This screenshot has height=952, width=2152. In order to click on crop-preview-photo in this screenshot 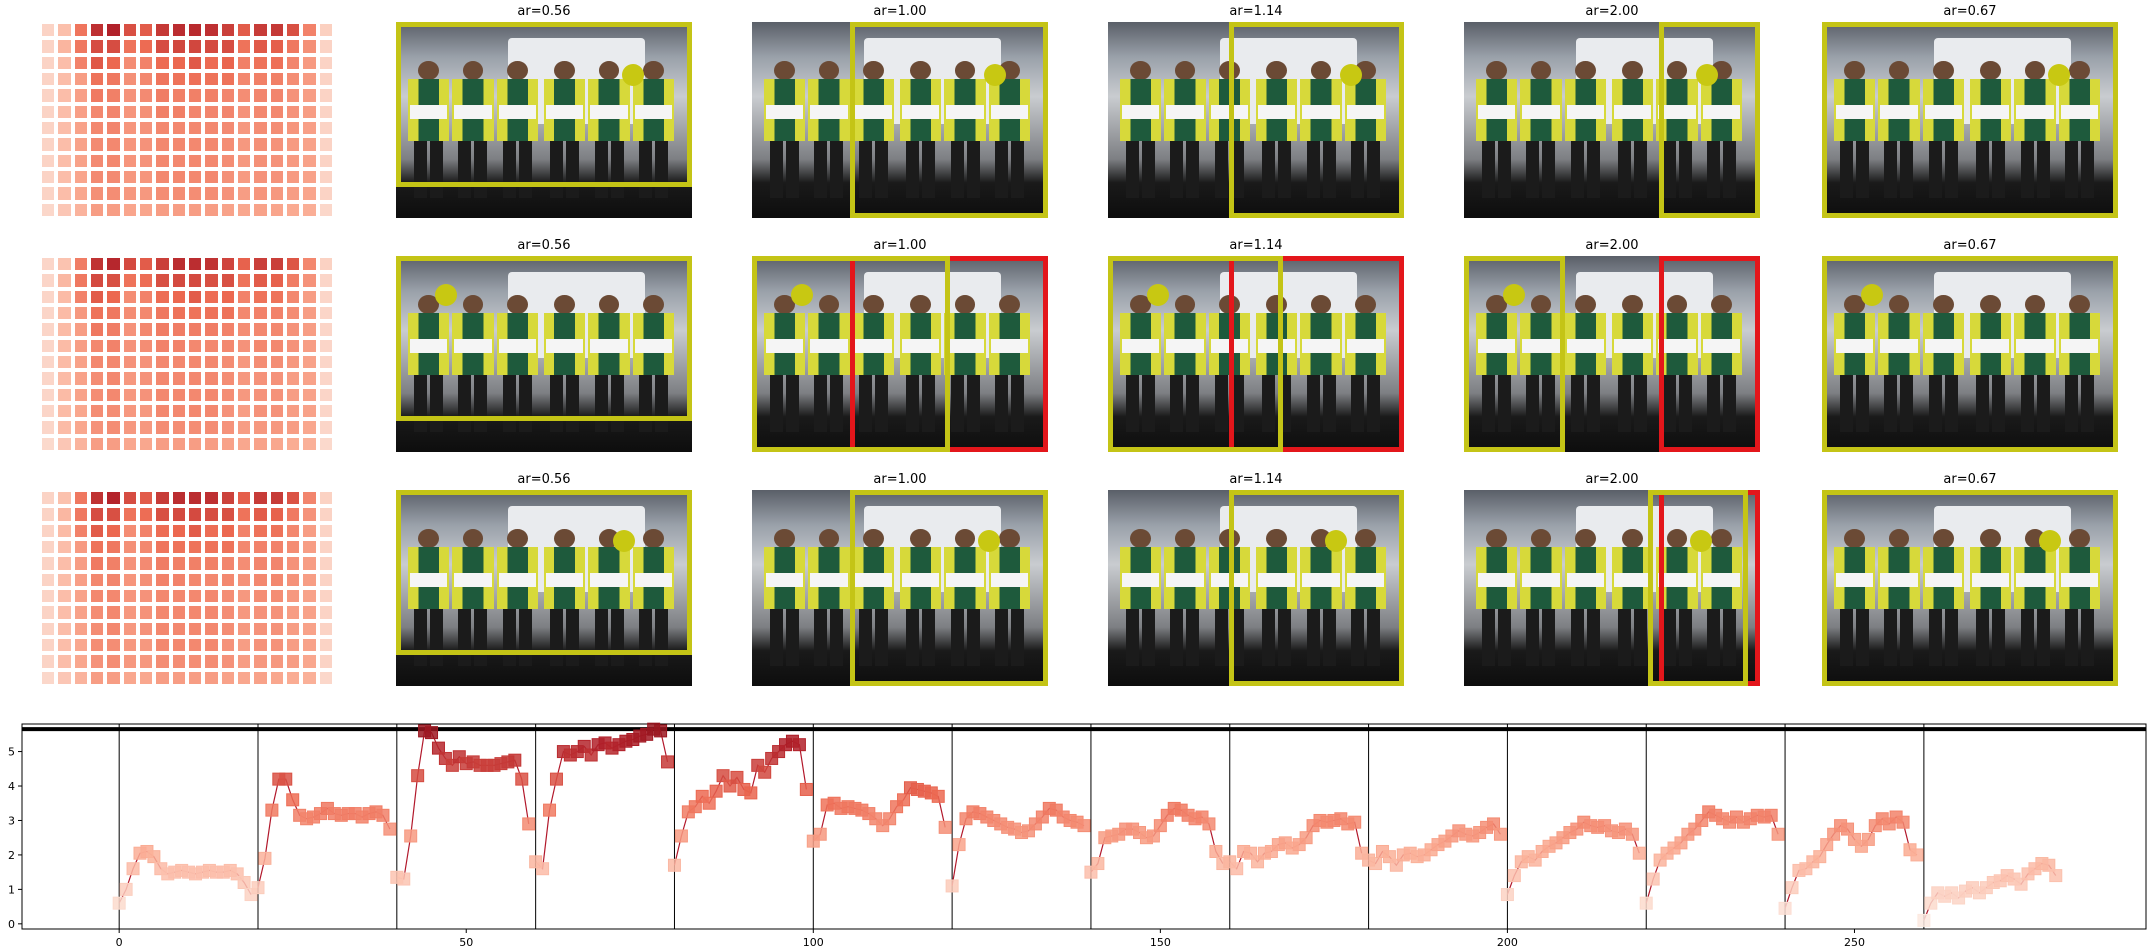, I will do `click(1256, 354)`.